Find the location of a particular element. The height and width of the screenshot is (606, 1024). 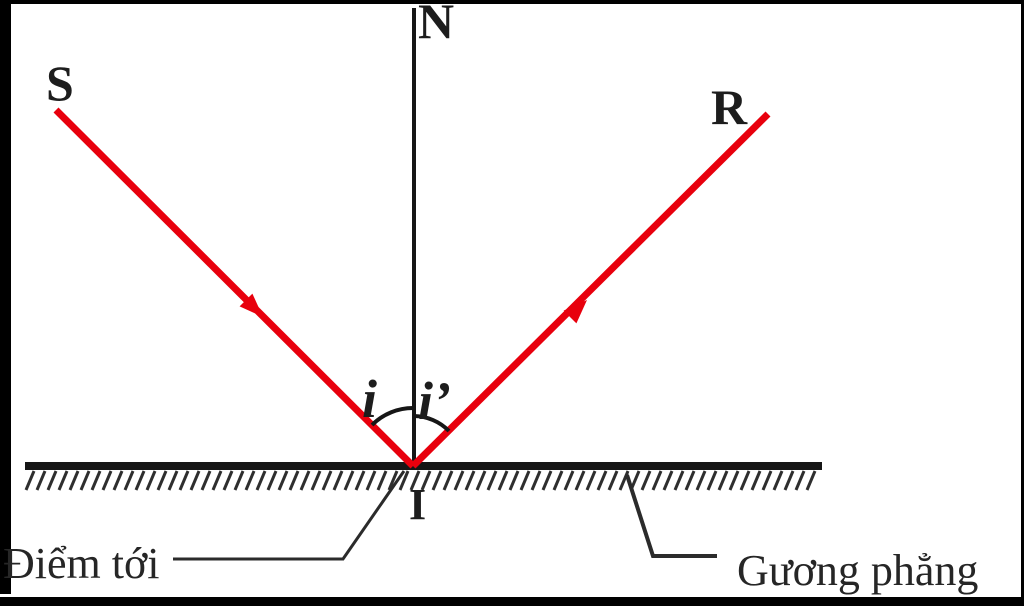

incidence-point-caption: Điểm tới is located at coordinates (81, 563).